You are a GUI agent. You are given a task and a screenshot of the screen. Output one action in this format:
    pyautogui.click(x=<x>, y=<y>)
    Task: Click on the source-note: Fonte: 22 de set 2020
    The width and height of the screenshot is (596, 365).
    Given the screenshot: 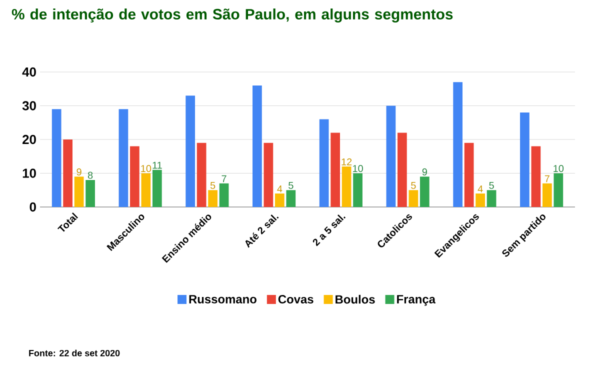 What is the action you would take?
    pyautogui.click(x=74, y=353)
    